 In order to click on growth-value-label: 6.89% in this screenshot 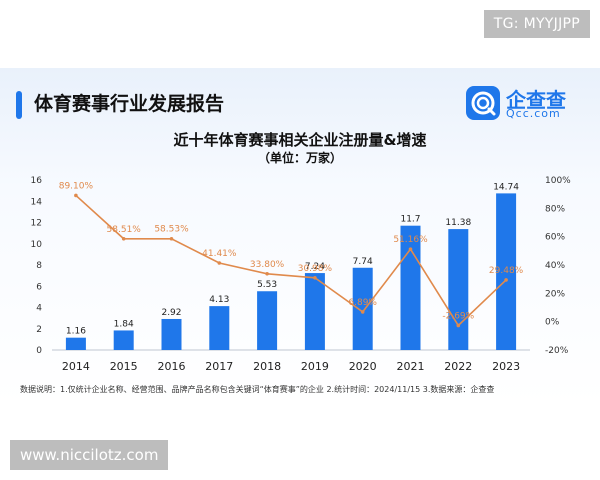, I will do `click(362, 303)`.